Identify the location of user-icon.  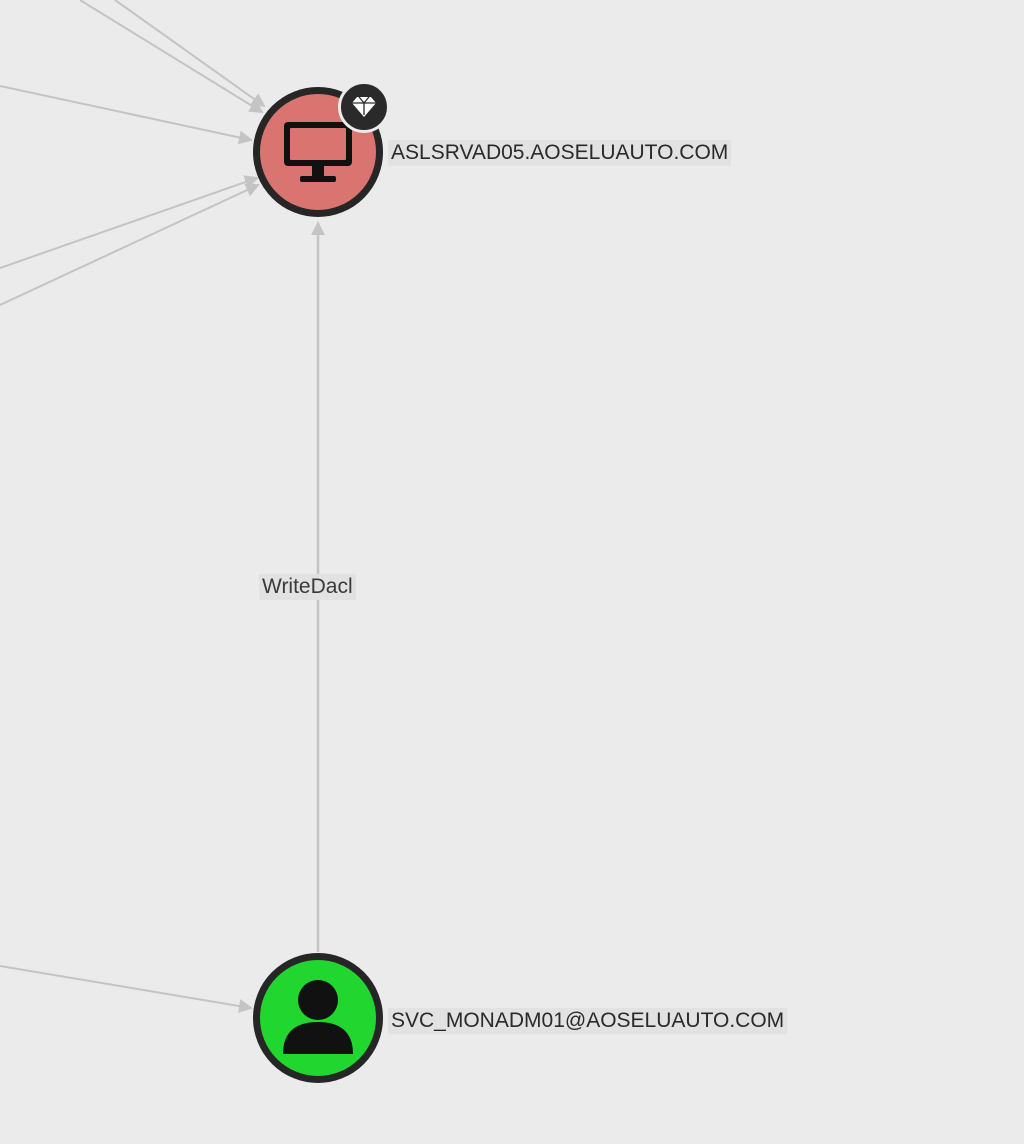
(318, 1018).